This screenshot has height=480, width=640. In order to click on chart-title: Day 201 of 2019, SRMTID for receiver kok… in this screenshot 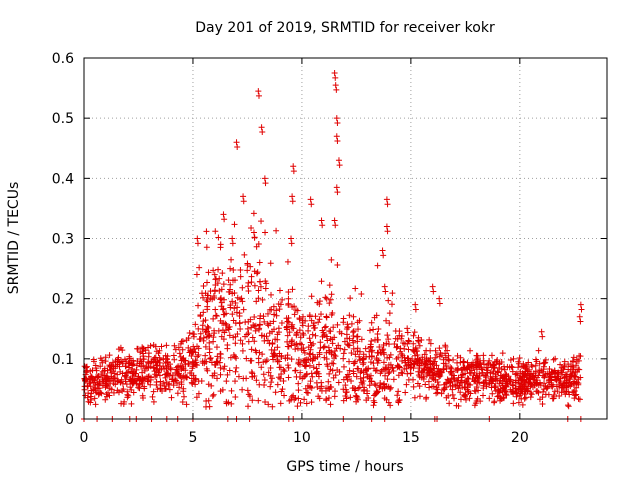, I will do `click(345, 28)`.